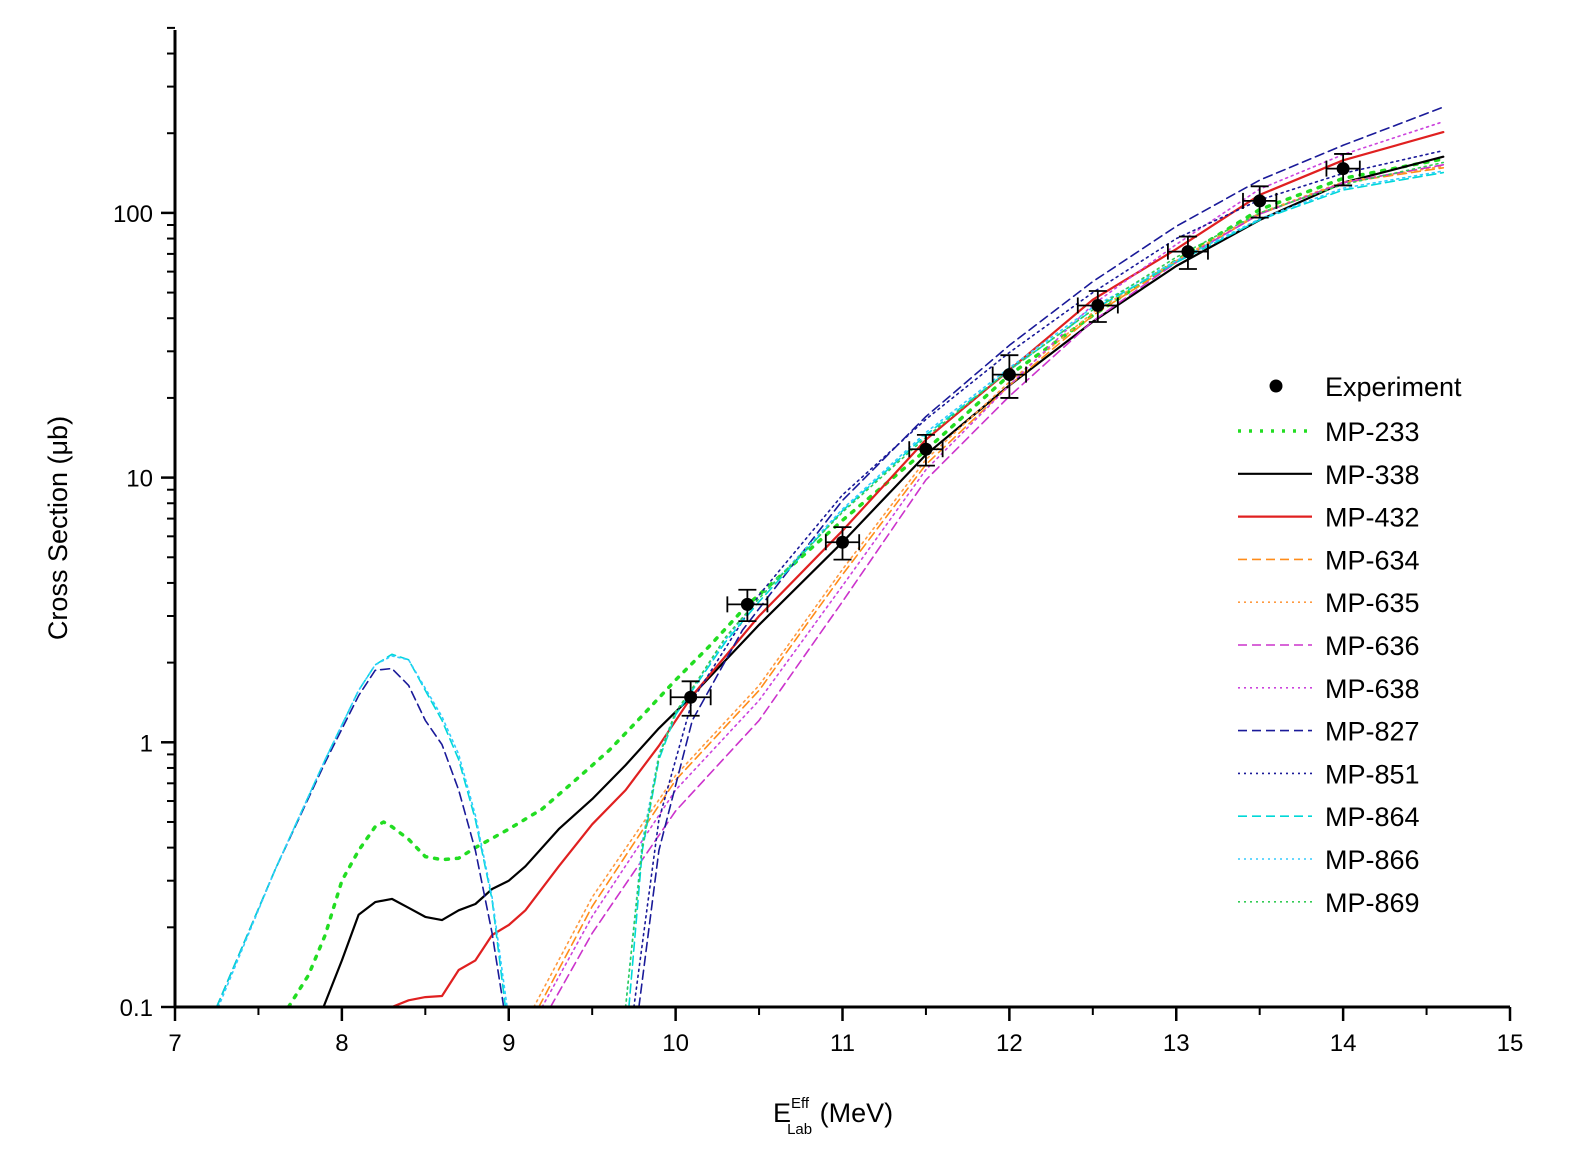  Describe the element at coordinates (146, 743) in the screenshot. I see `y-tick-label: 1` at that location.